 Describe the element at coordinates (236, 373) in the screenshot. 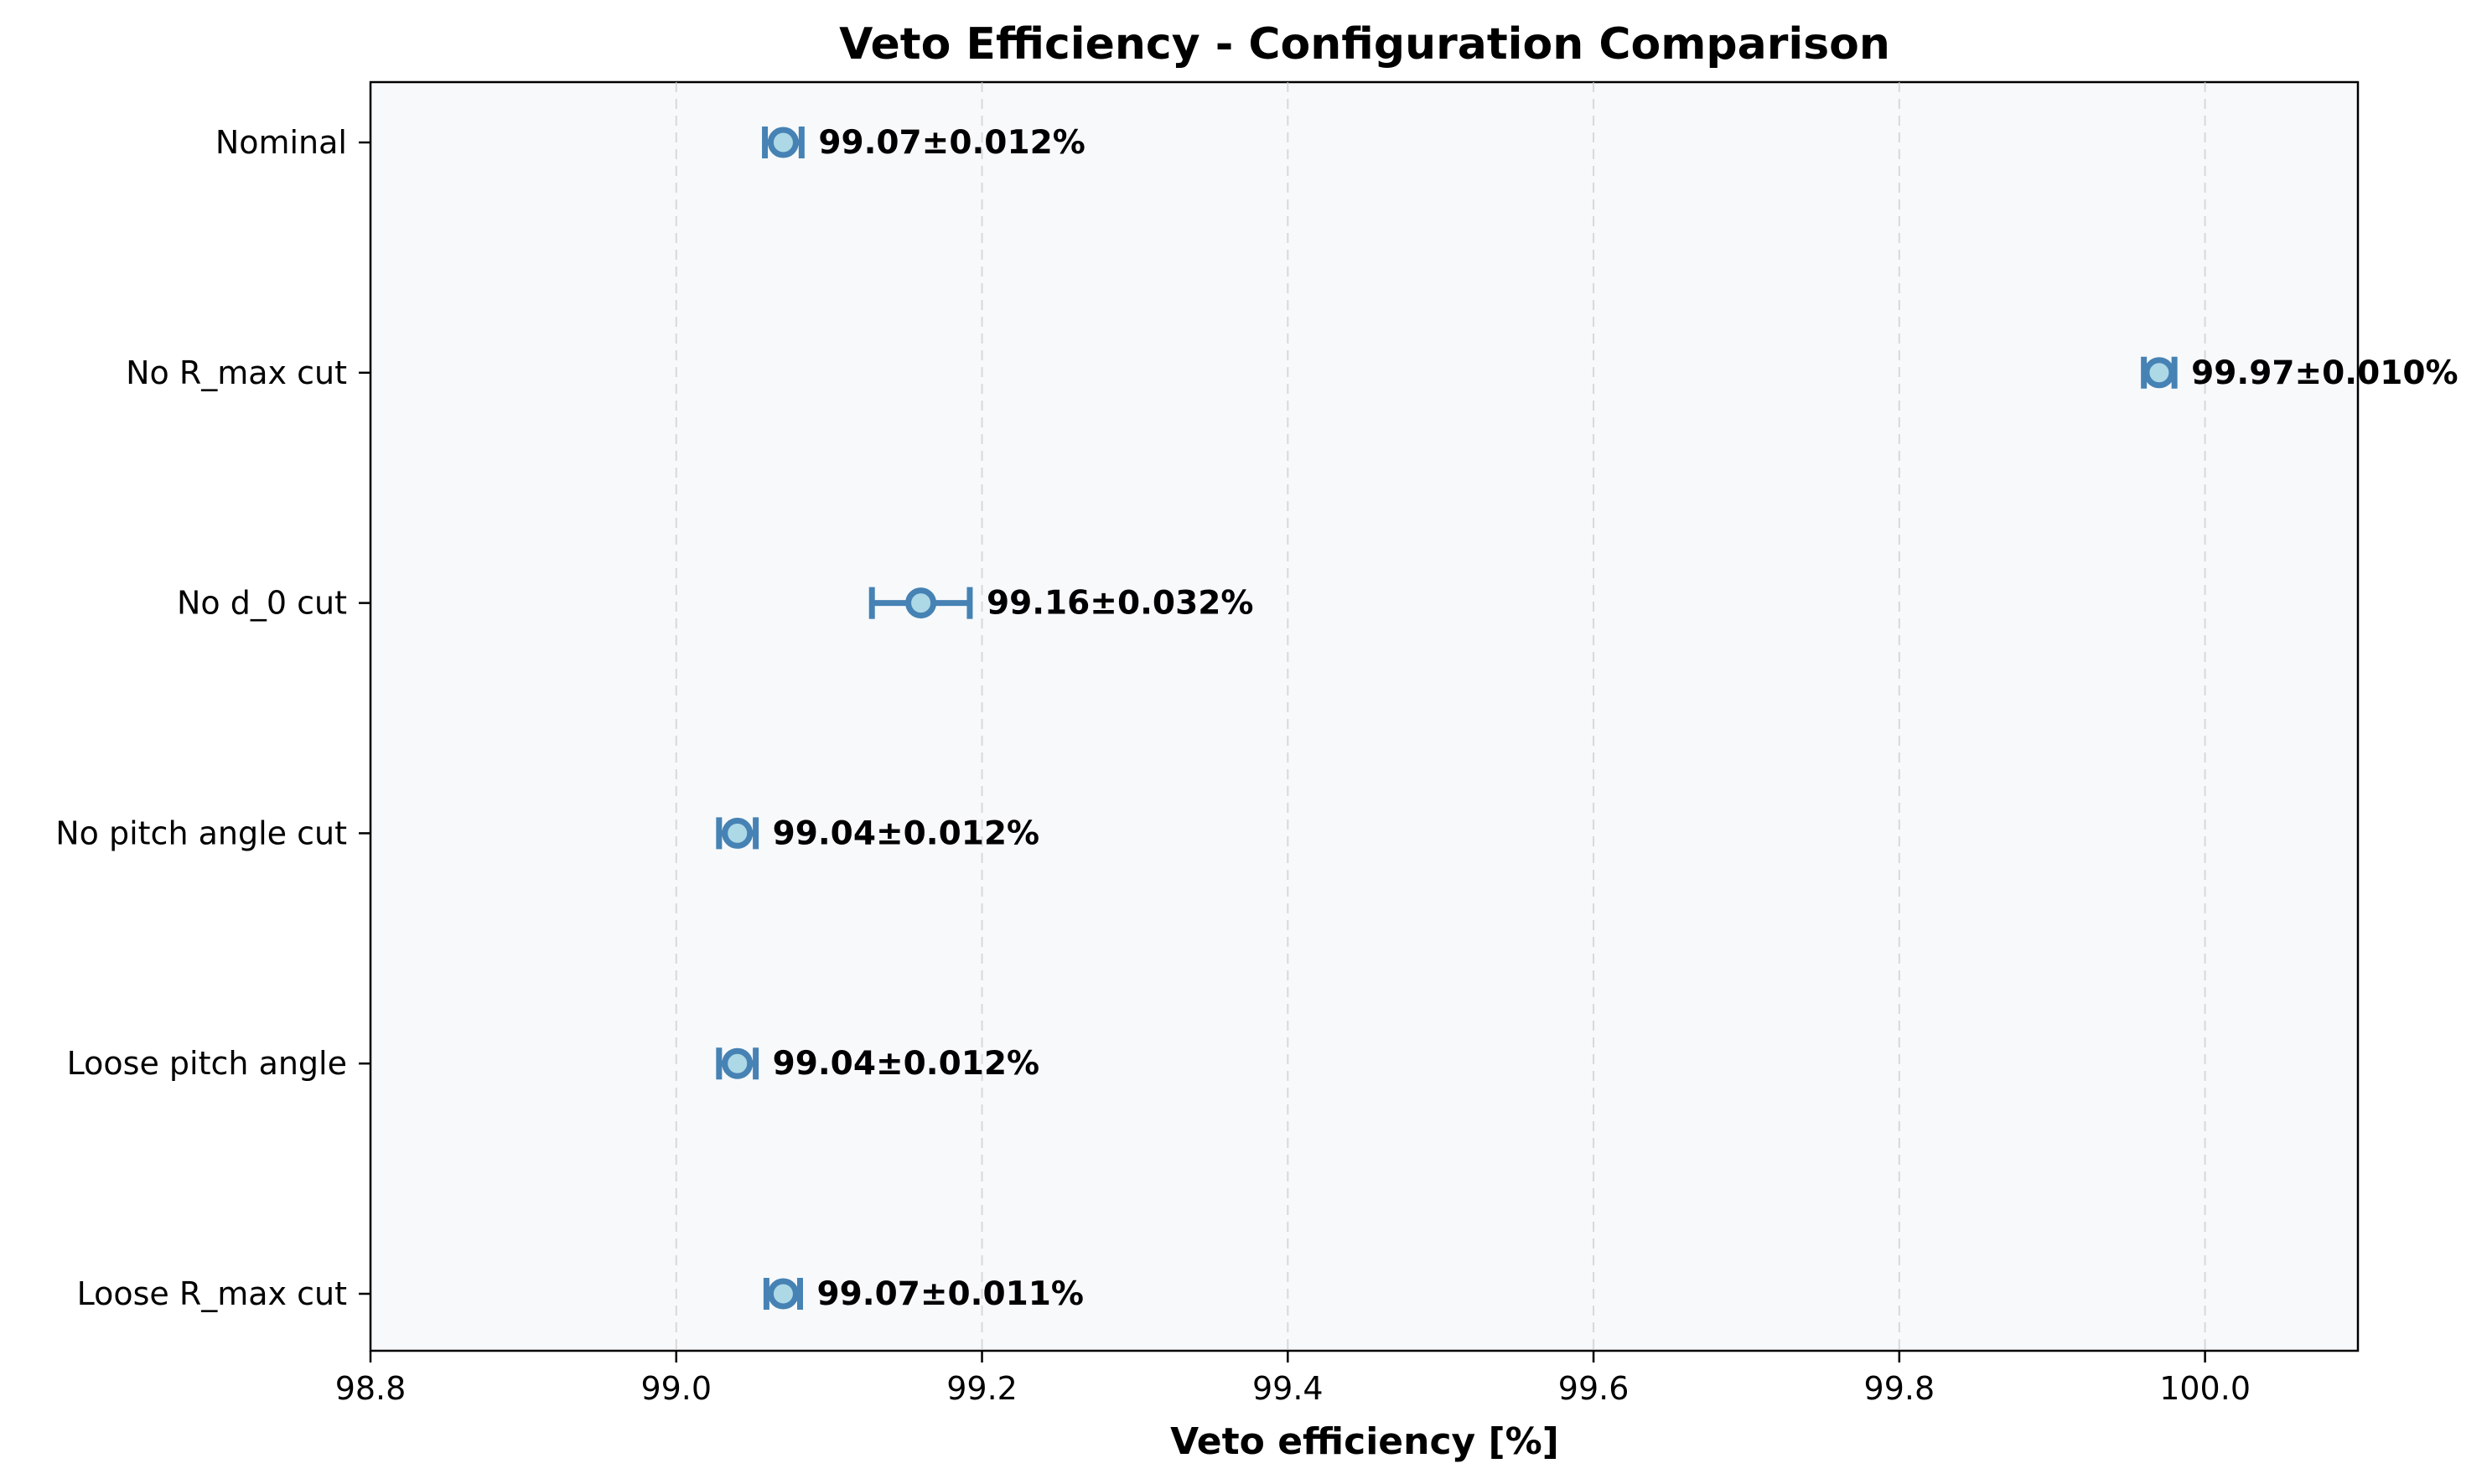

I see `y-tick-label: No R_max cut` at that location.